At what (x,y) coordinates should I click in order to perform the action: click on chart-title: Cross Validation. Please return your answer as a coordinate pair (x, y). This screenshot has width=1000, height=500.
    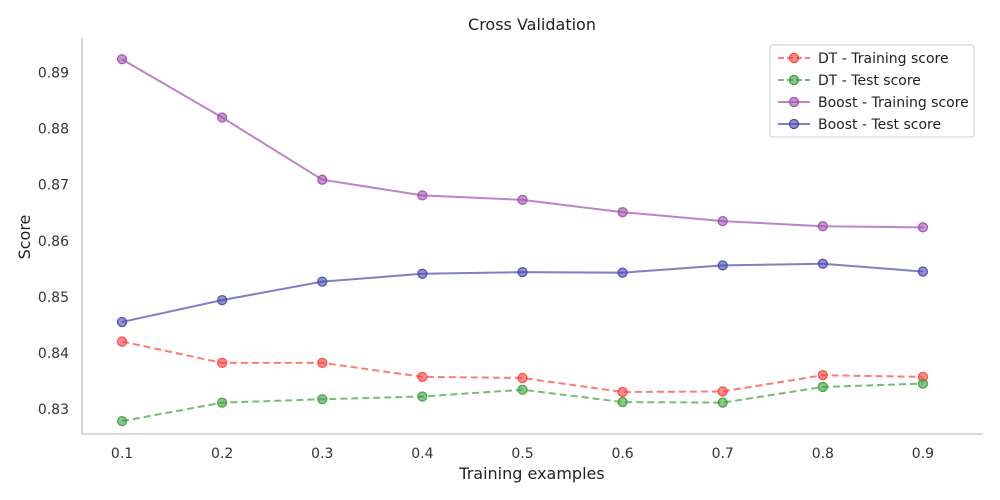
    Looking at the image, I should click on (532, 24).